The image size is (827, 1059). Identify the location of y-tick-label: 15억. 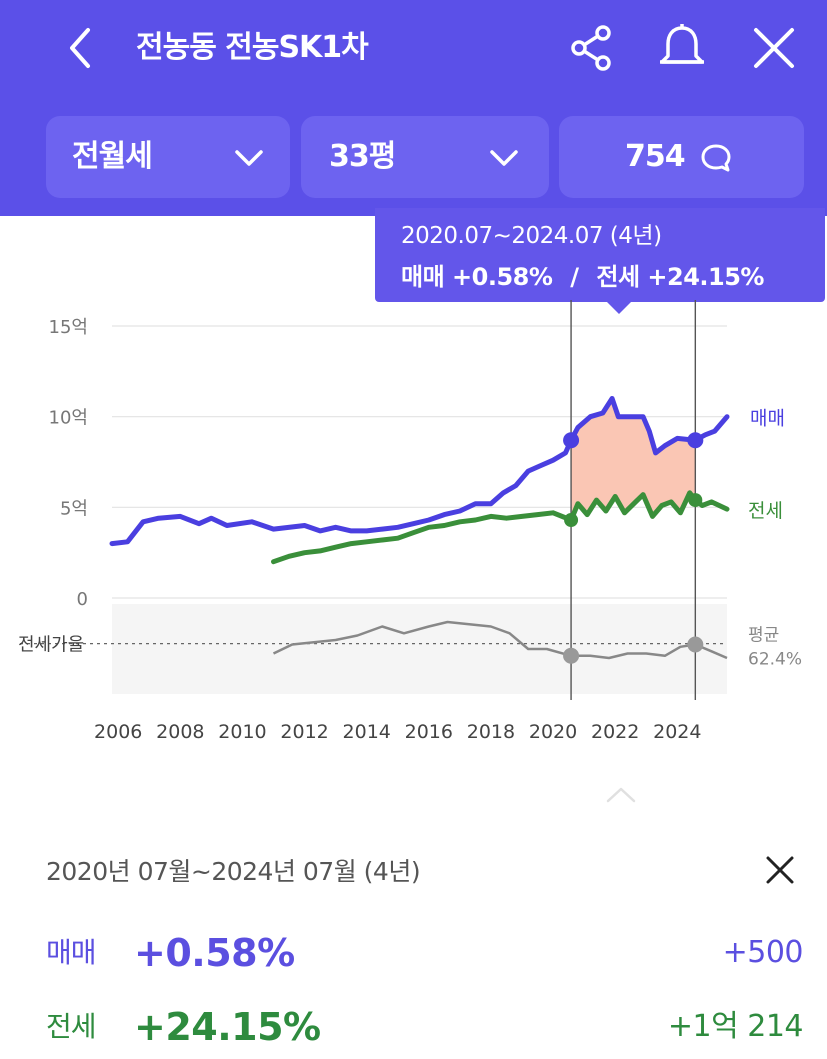
(68, 327).